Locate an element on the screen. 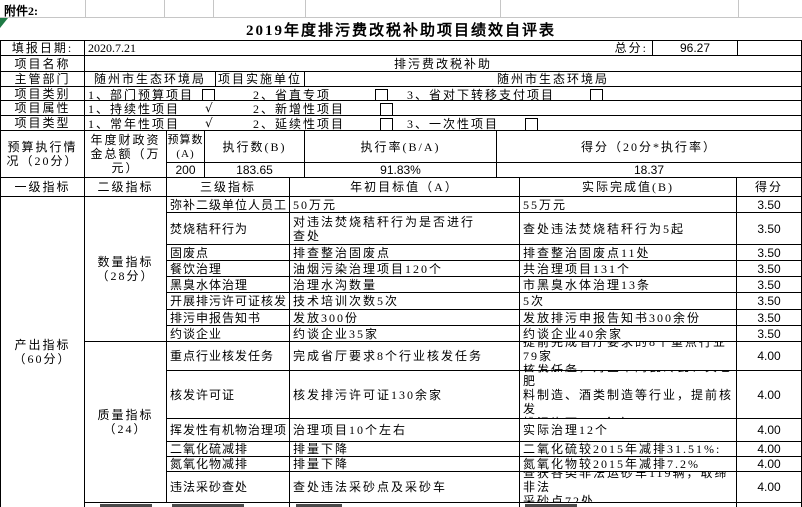 This screenshot has width=802, height=507. project-name-row: 项目名称 排污费改税补助 is located at coordinates (401, 64).